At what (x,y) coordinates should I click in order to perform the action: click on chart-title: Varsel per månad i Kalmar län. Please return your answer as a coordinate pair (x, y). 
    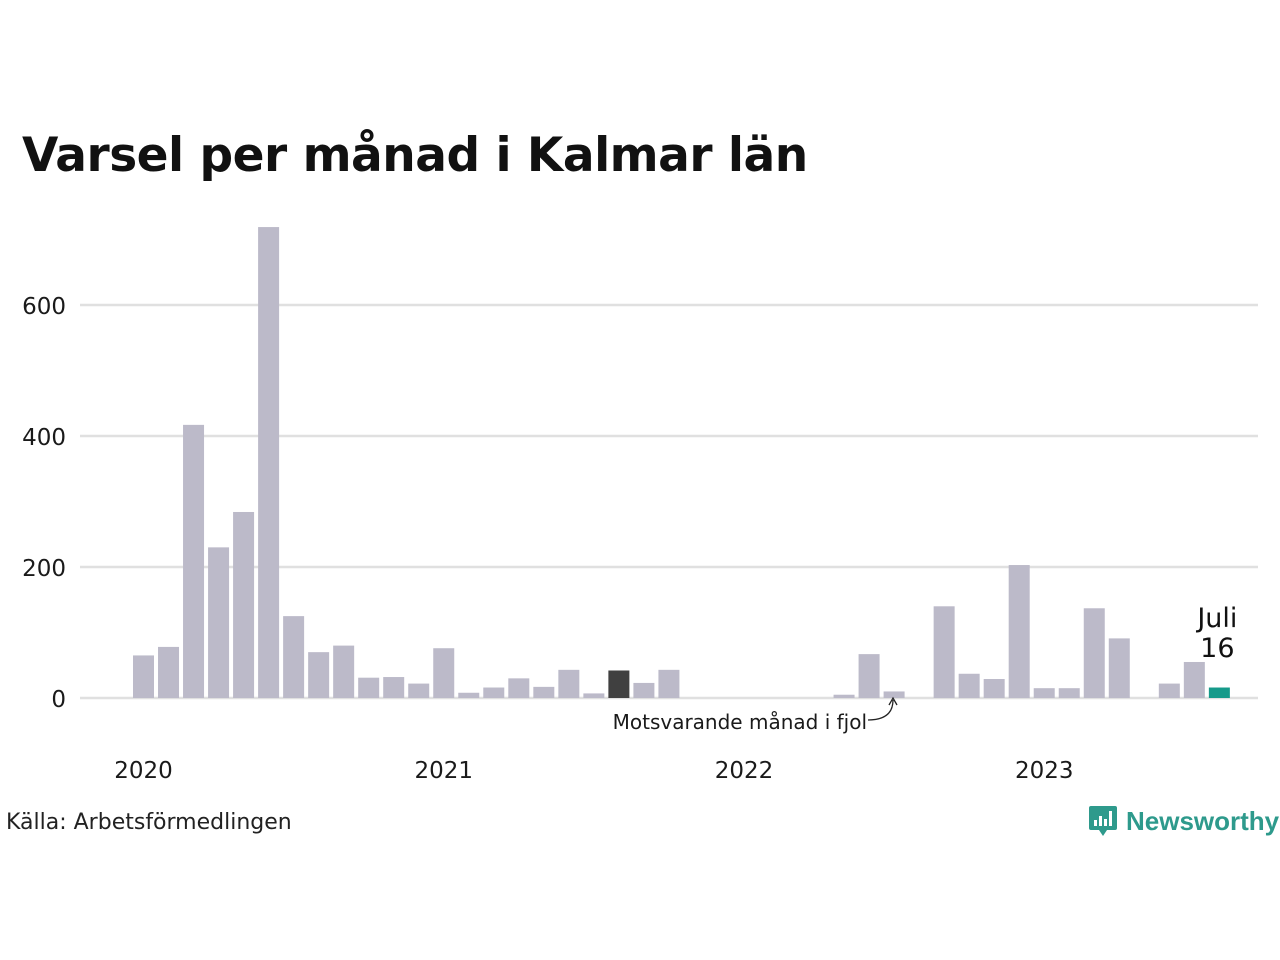
    Looking at the image, I should click on (415, 155).